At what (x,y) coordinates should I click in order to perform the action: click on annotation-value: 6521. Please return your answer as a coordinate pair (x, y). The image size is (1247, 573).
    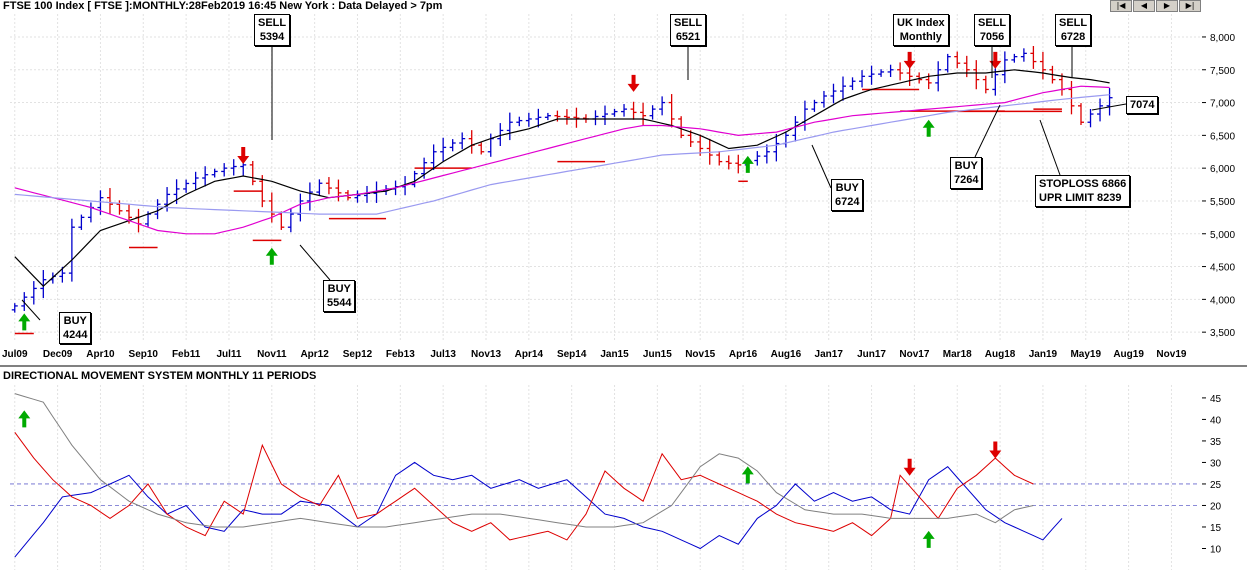
    Looking at the image, I should click on (688, 37).